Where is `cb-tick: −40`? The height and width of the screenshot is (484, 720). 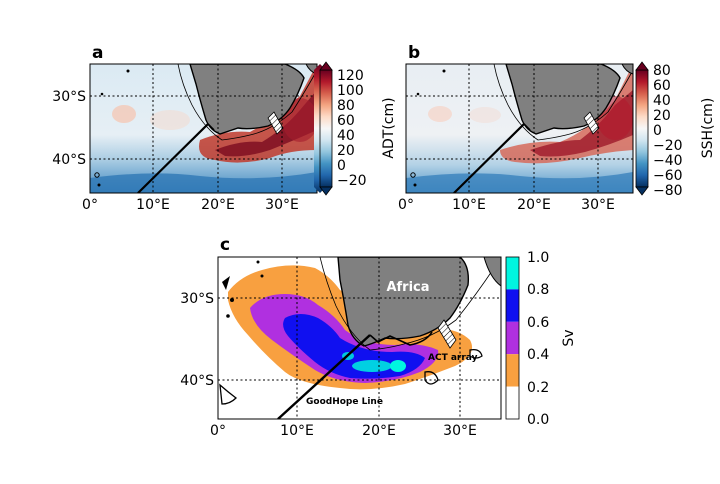 cb-tick: −40 is located at coordinates (668, 161).